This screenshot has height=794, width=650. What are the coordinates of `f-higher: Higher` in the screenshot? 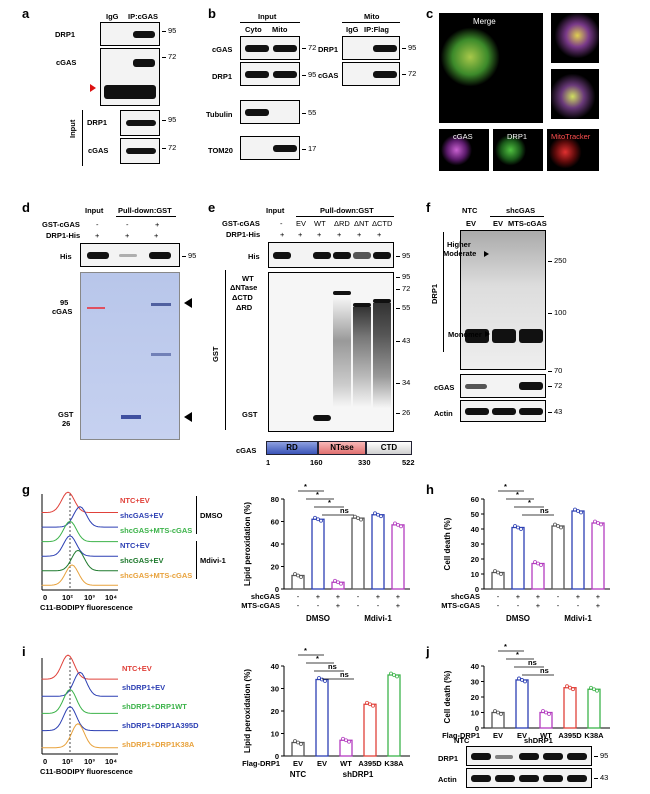 It's located at (459, 244).